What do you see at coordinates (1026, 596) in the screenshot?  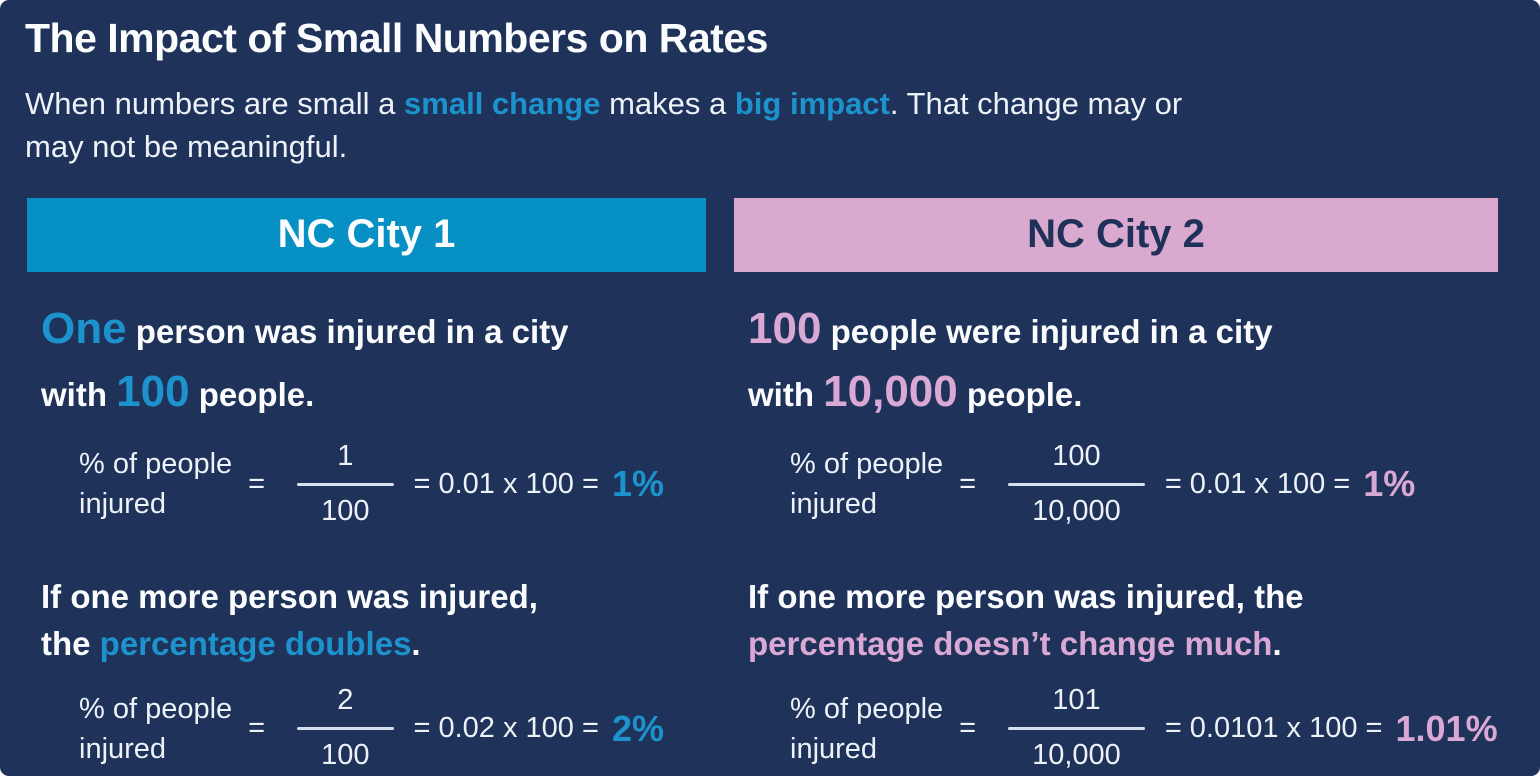 I see `text-segment: If one more person was injured, the` at bounding box center [1026, 596].